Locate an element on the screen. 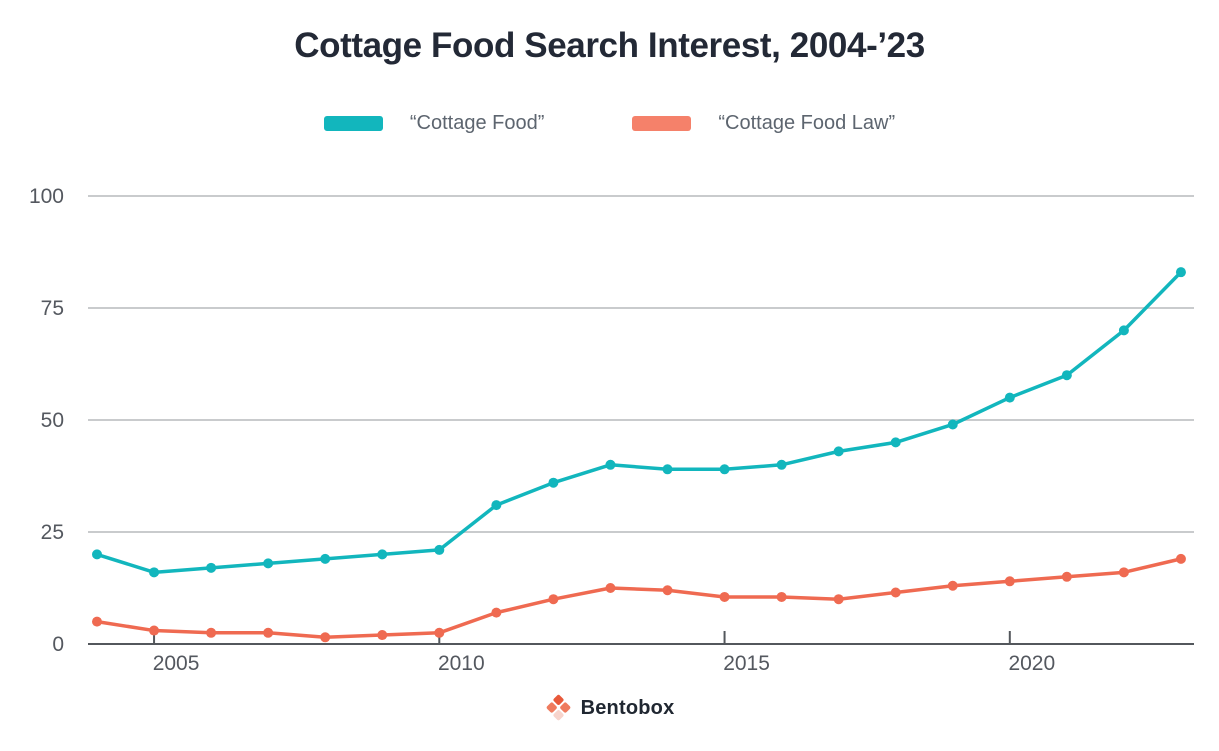 The image size is (1219, 751). y-axis-label: 0 is located at coordinates (58, 644).